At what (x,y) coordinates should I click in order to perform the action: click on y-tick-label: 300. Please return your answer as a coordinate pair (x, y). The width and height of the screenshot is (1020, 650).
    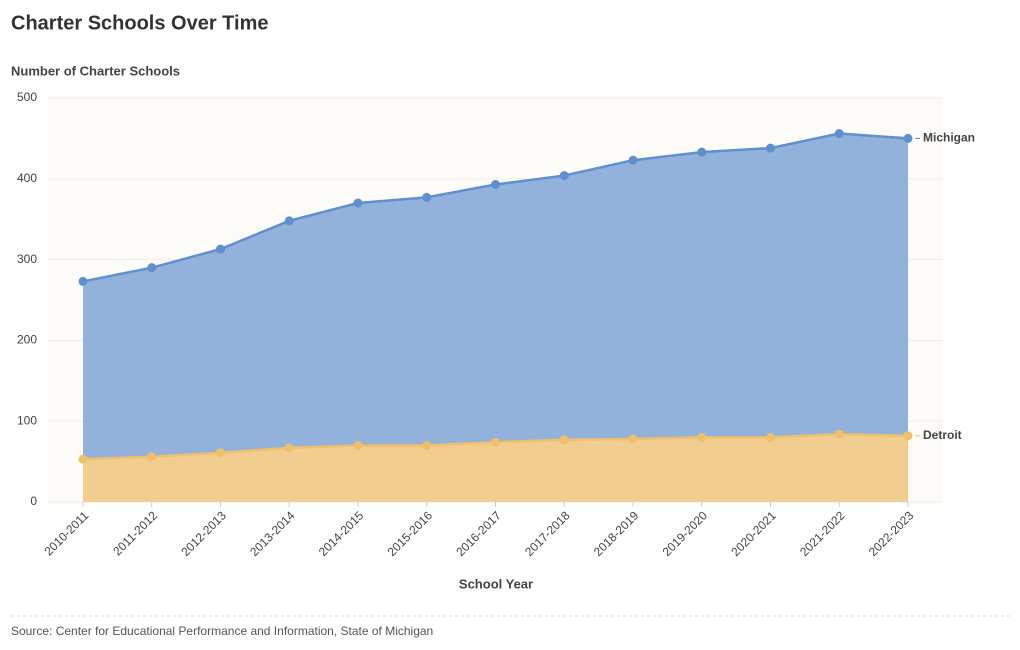
    Looking at the image, I should click on (27, 259).